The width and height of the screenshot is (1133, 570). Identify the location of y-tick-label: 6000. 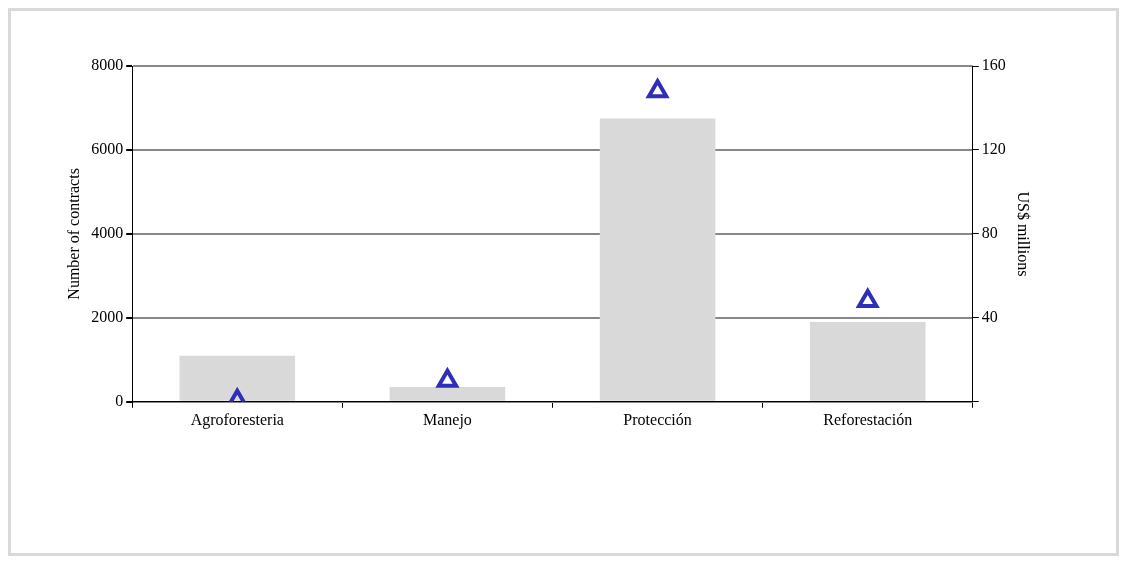
(107, 149).